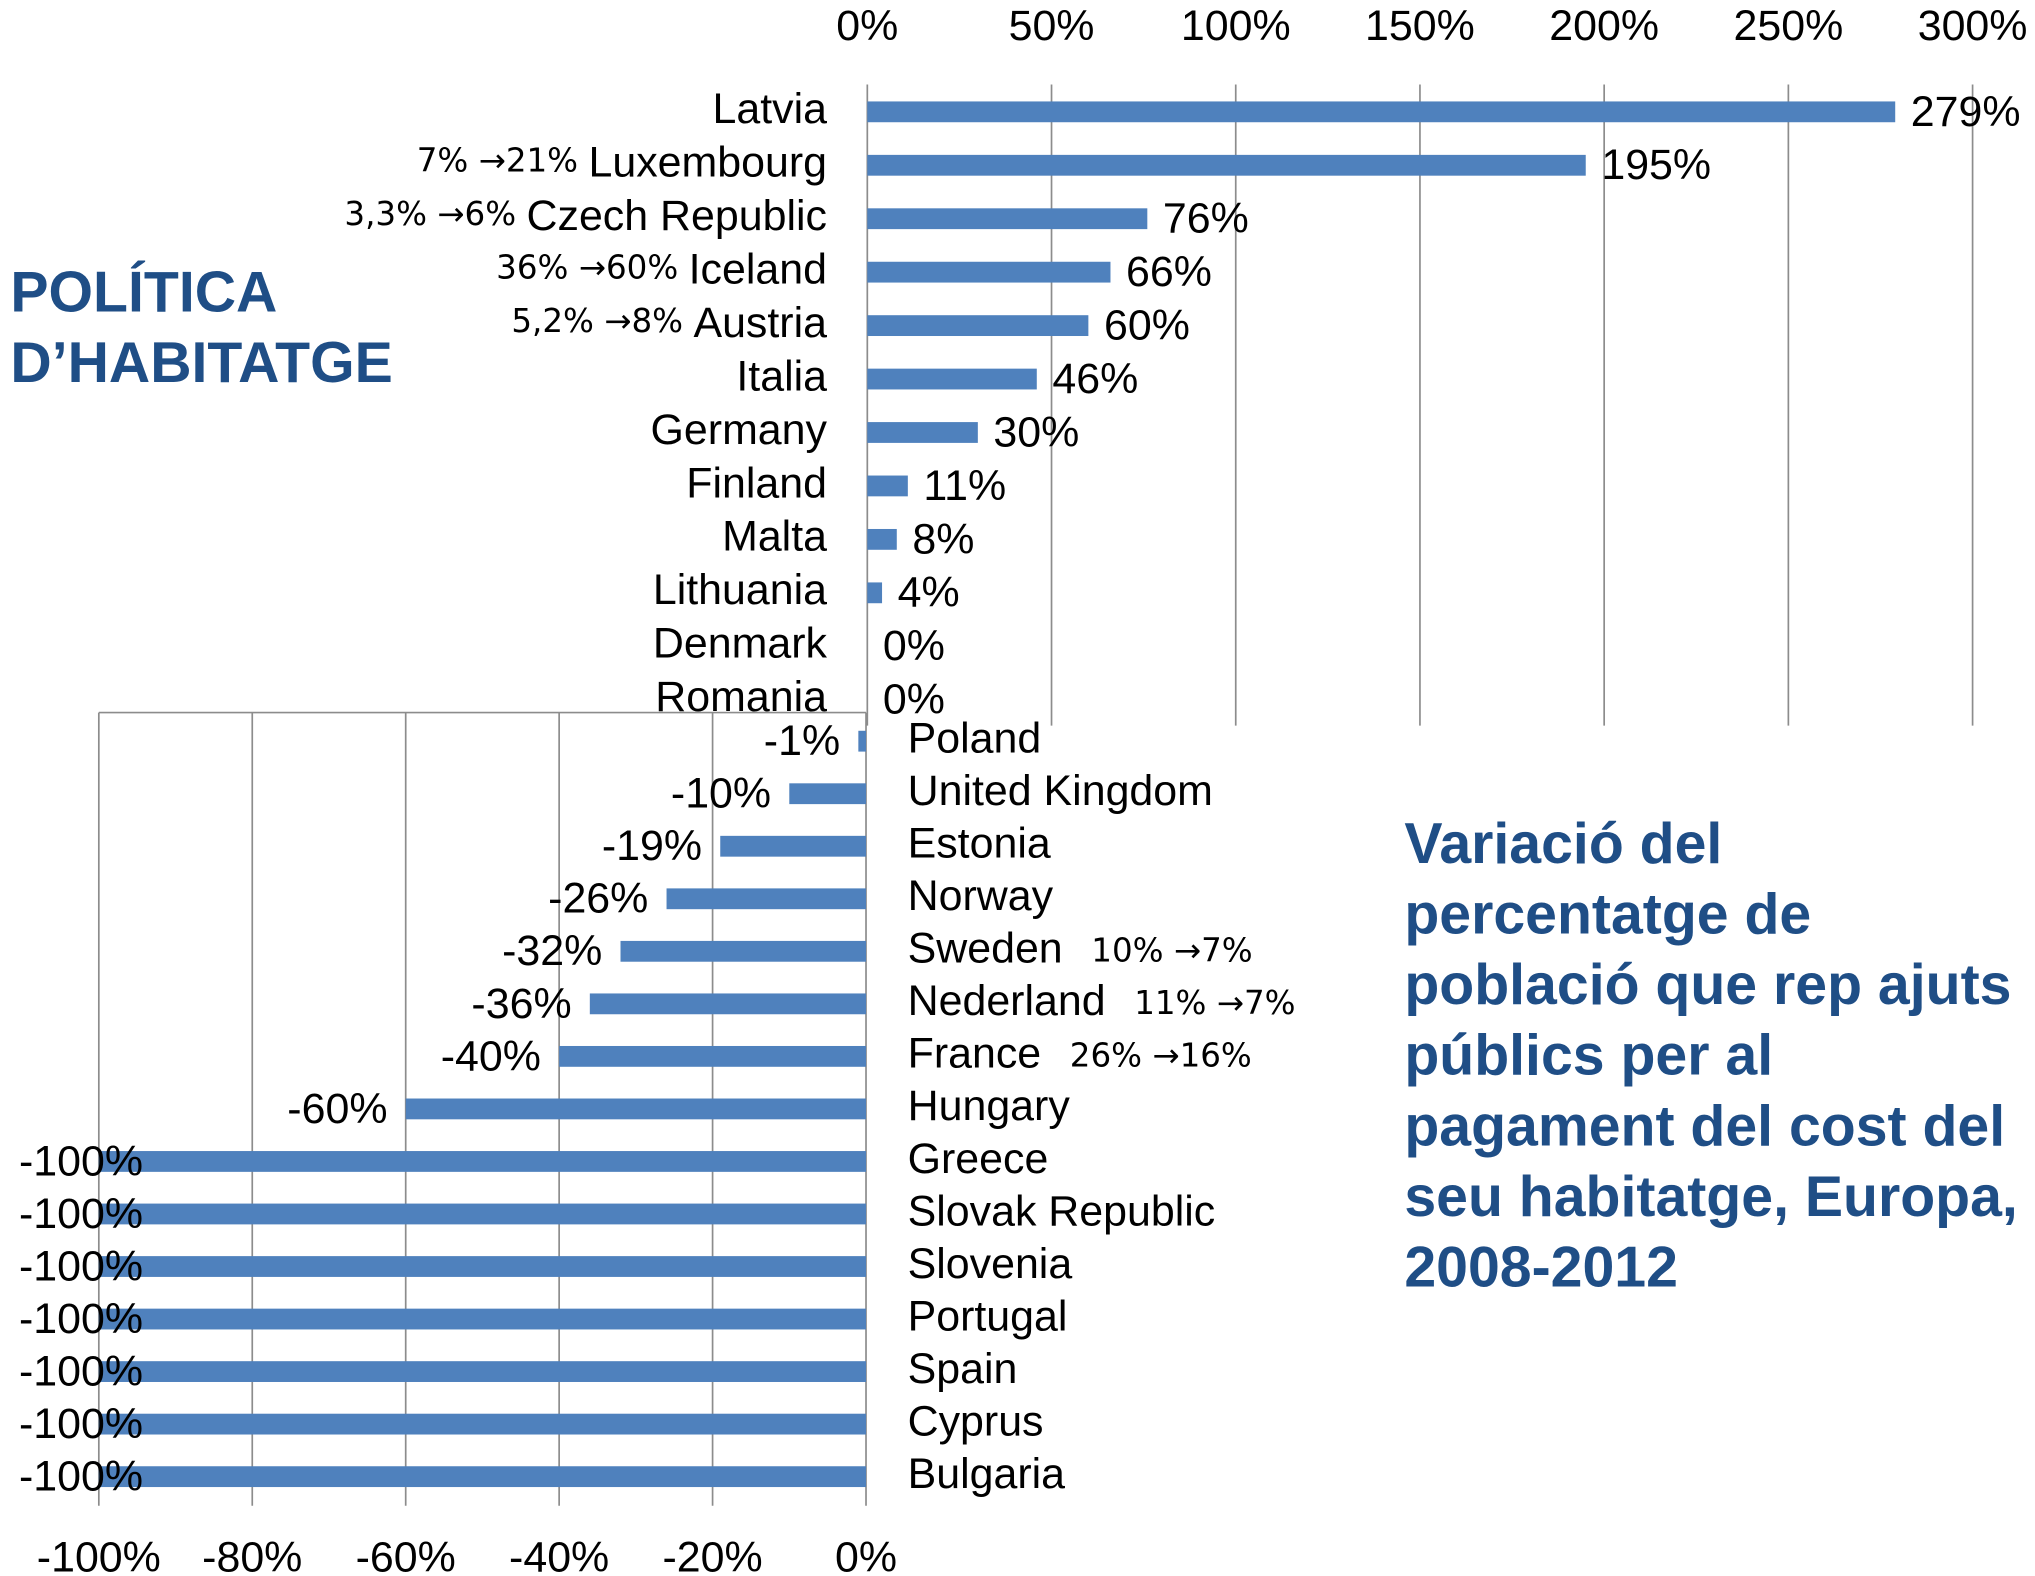  What do you see at coordinates (1214, 1003) in the screenshot?
I see `note: 11% →7%` at bounding box center [1214, 1003].